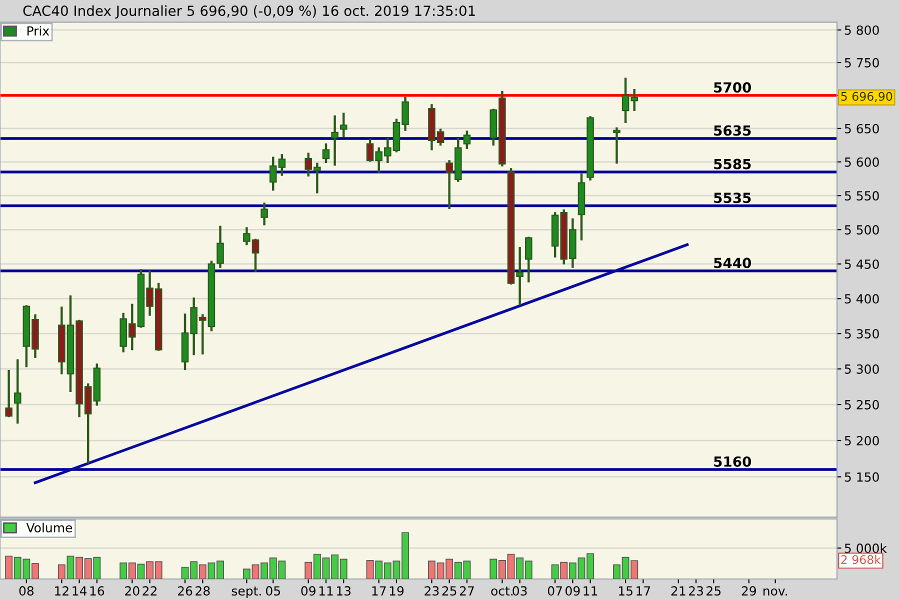 The width and height of the screenshot is (900, 600). Describe the element at coordinates (733, 461) in the screenshot. I see `ref-line-label: 5160` at that location.